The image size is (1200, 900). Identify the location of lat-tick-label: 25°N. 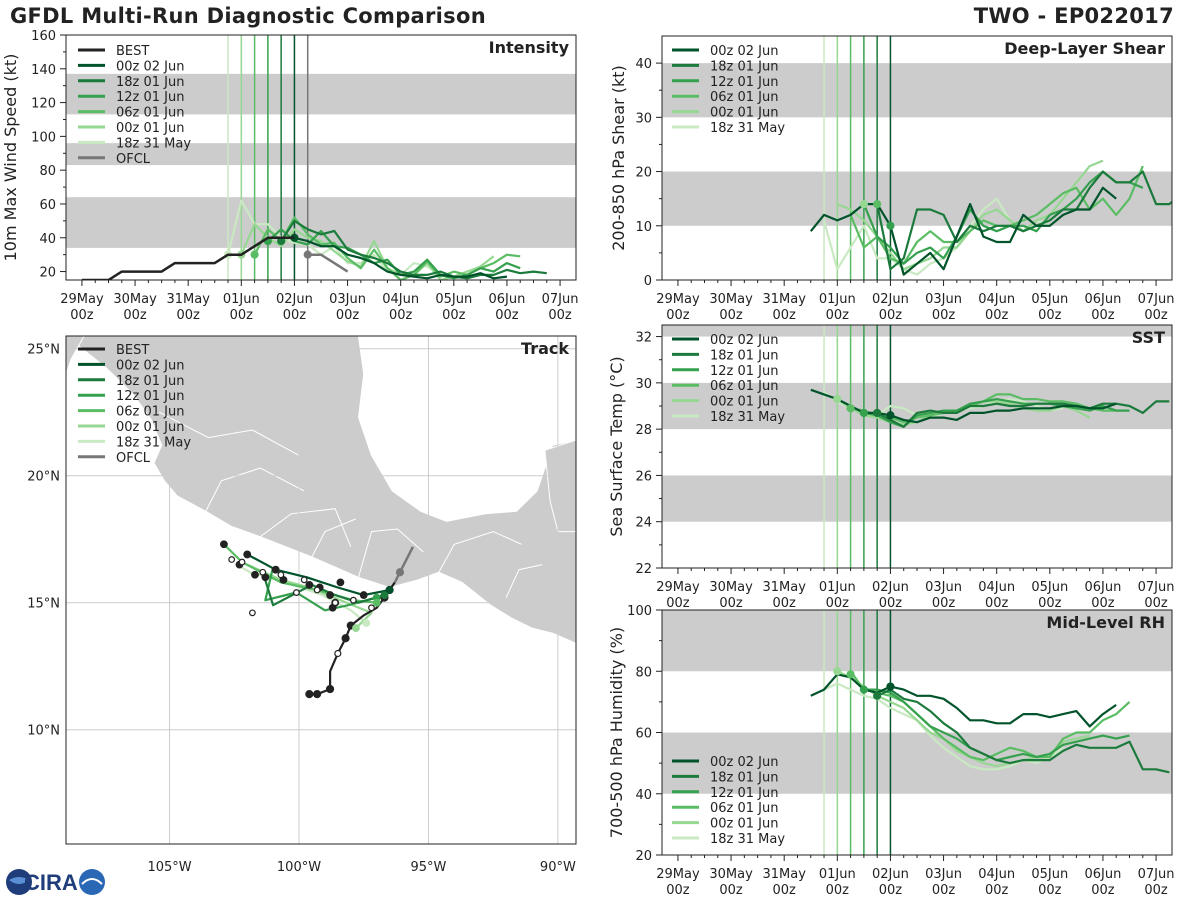
(43, 350).